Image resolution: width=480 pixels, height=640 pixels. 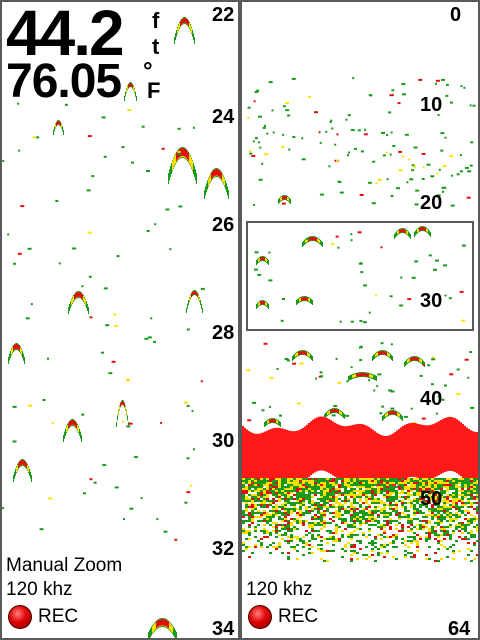 What do you see at coordinates (360, 276) in the screenshot?
I see `zoom-range-box` at bounding box center [360, 276].